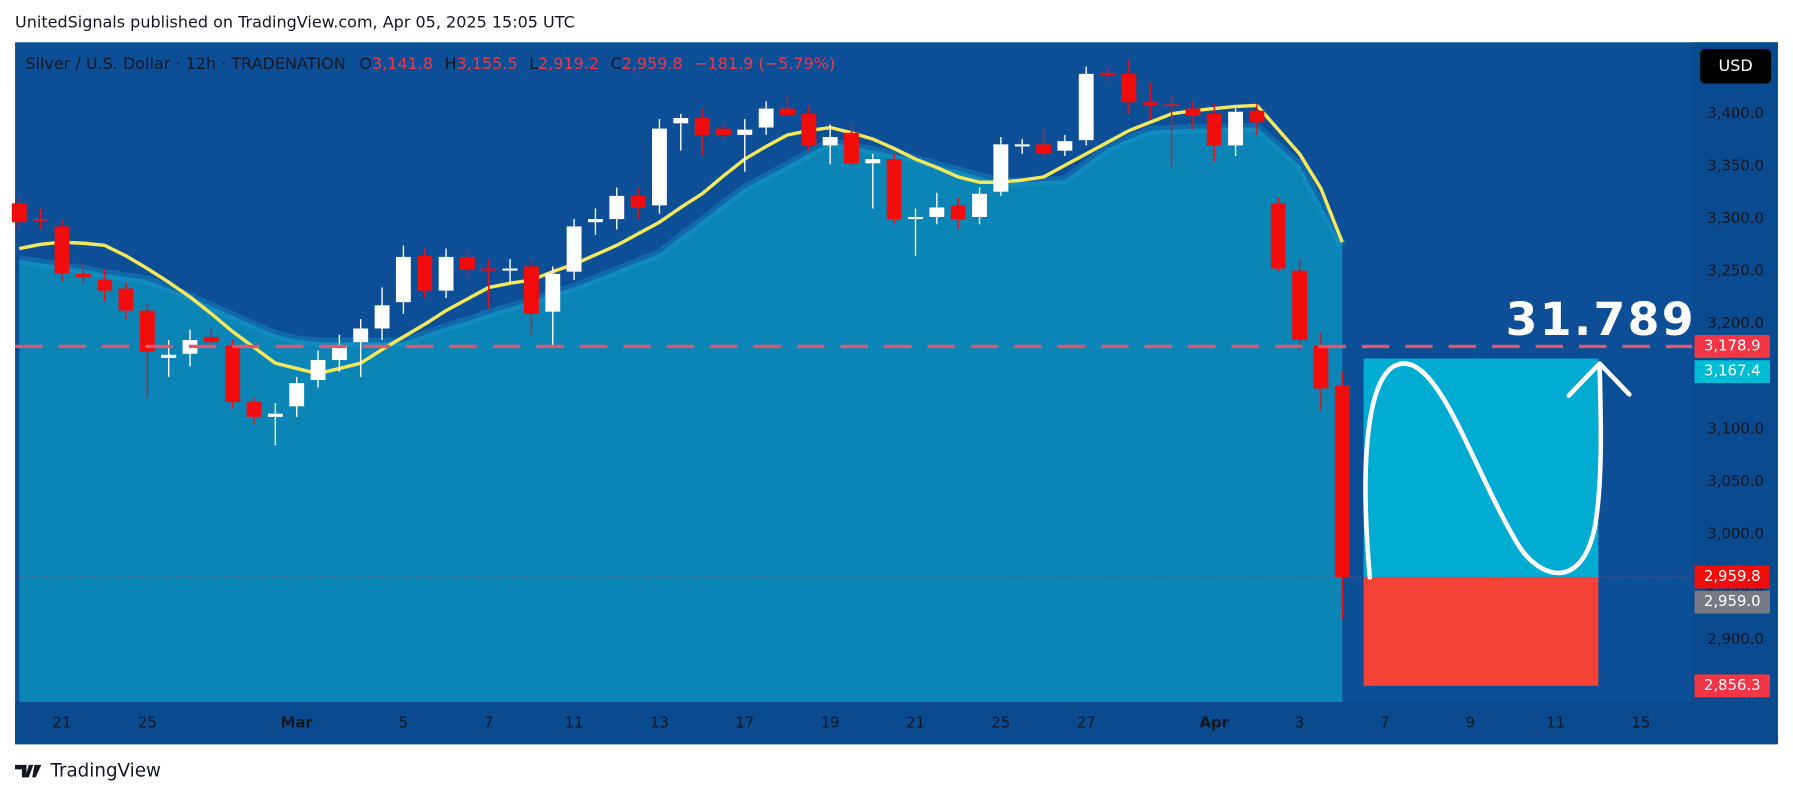  What do you see at coordinates (1601, 319) in the screenshot?
I see `annotation: 31.789` at bounding box center [1601, 319].